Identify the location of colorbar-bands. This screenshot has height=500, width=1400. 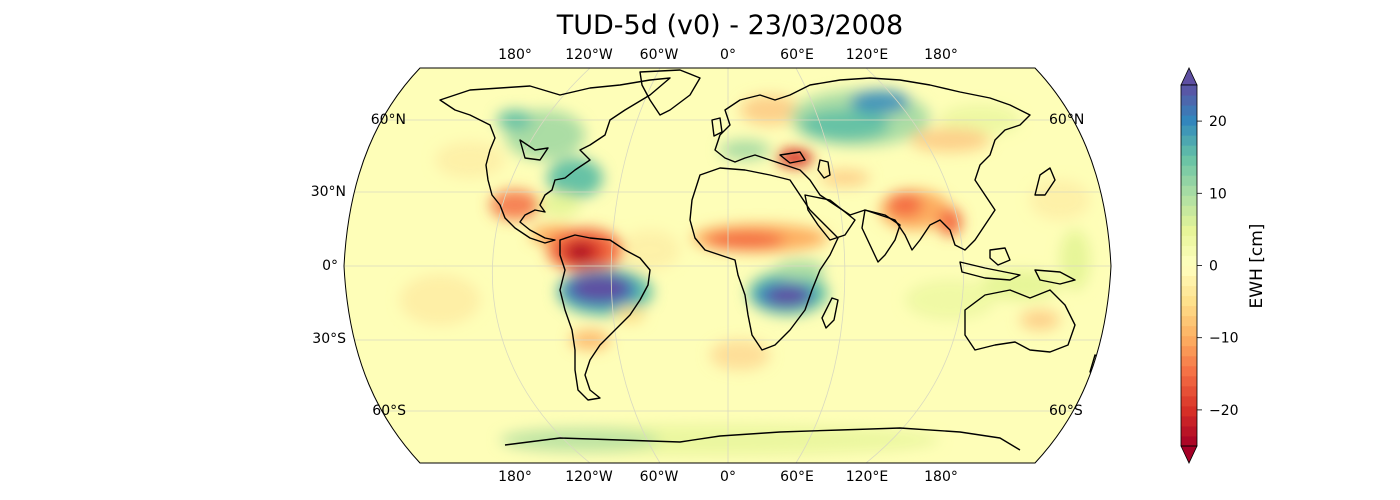
(1189, 266).